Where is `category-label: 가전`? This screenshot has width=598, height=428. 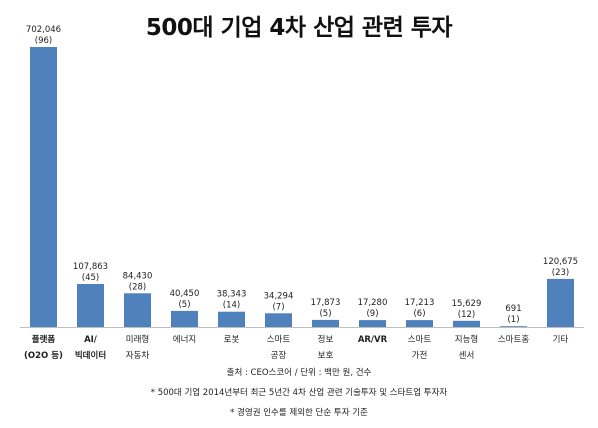 category-label: 가전 is located at coordinates (420, 355).